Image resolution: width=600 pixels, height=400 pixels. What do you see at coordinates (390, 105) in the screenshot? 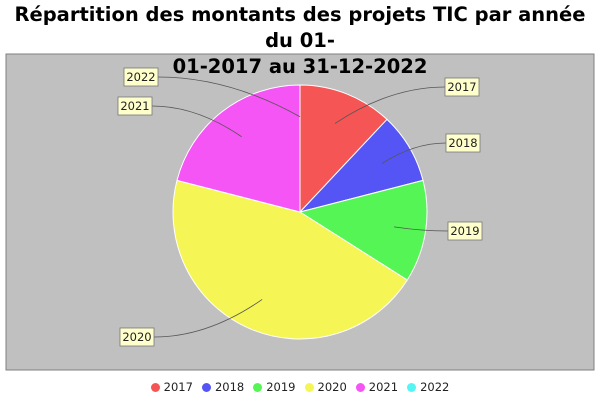
I see `leader-line-2017` at bounding box center [390, 105].